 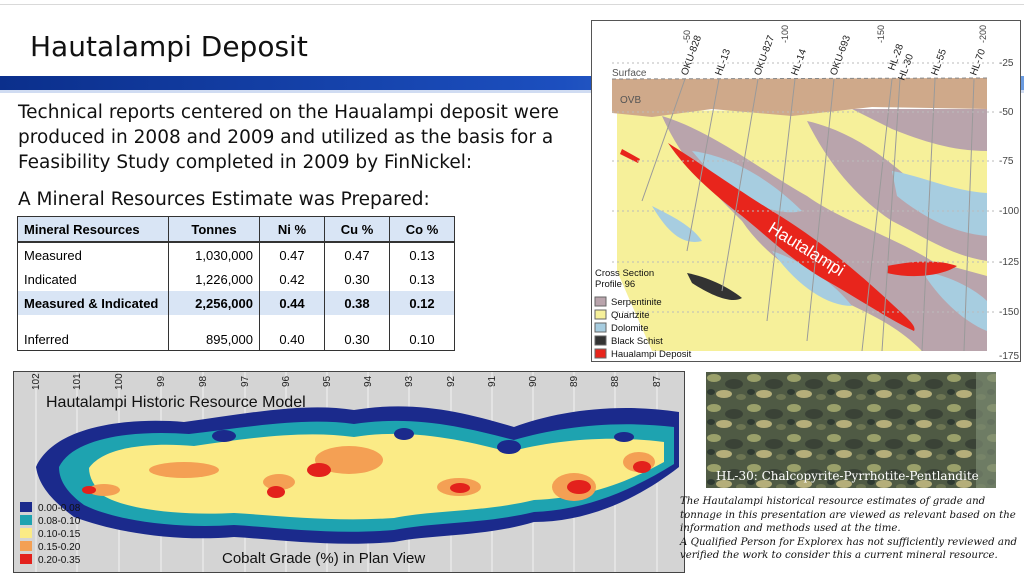 I want to click on header-tonnes: Tonnes, so click(x=214, y=229).